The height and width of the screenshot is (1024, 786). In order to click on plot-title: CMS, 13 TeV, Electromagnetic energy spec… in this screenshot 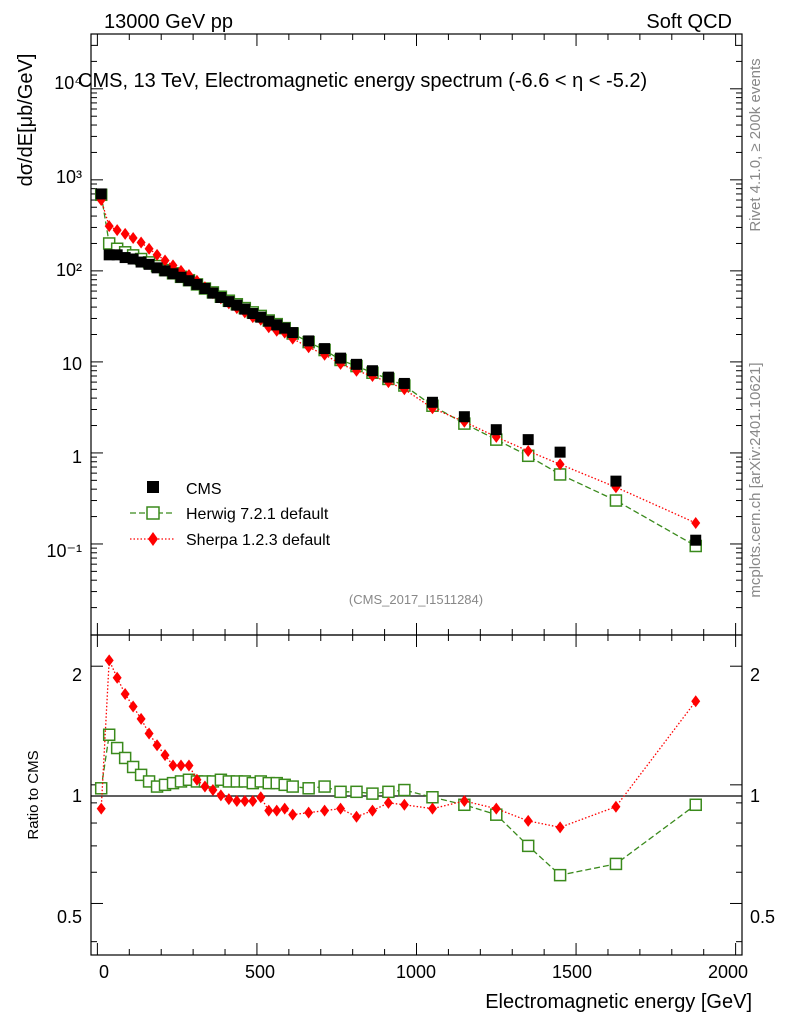, I will do `click(362, 81)`.